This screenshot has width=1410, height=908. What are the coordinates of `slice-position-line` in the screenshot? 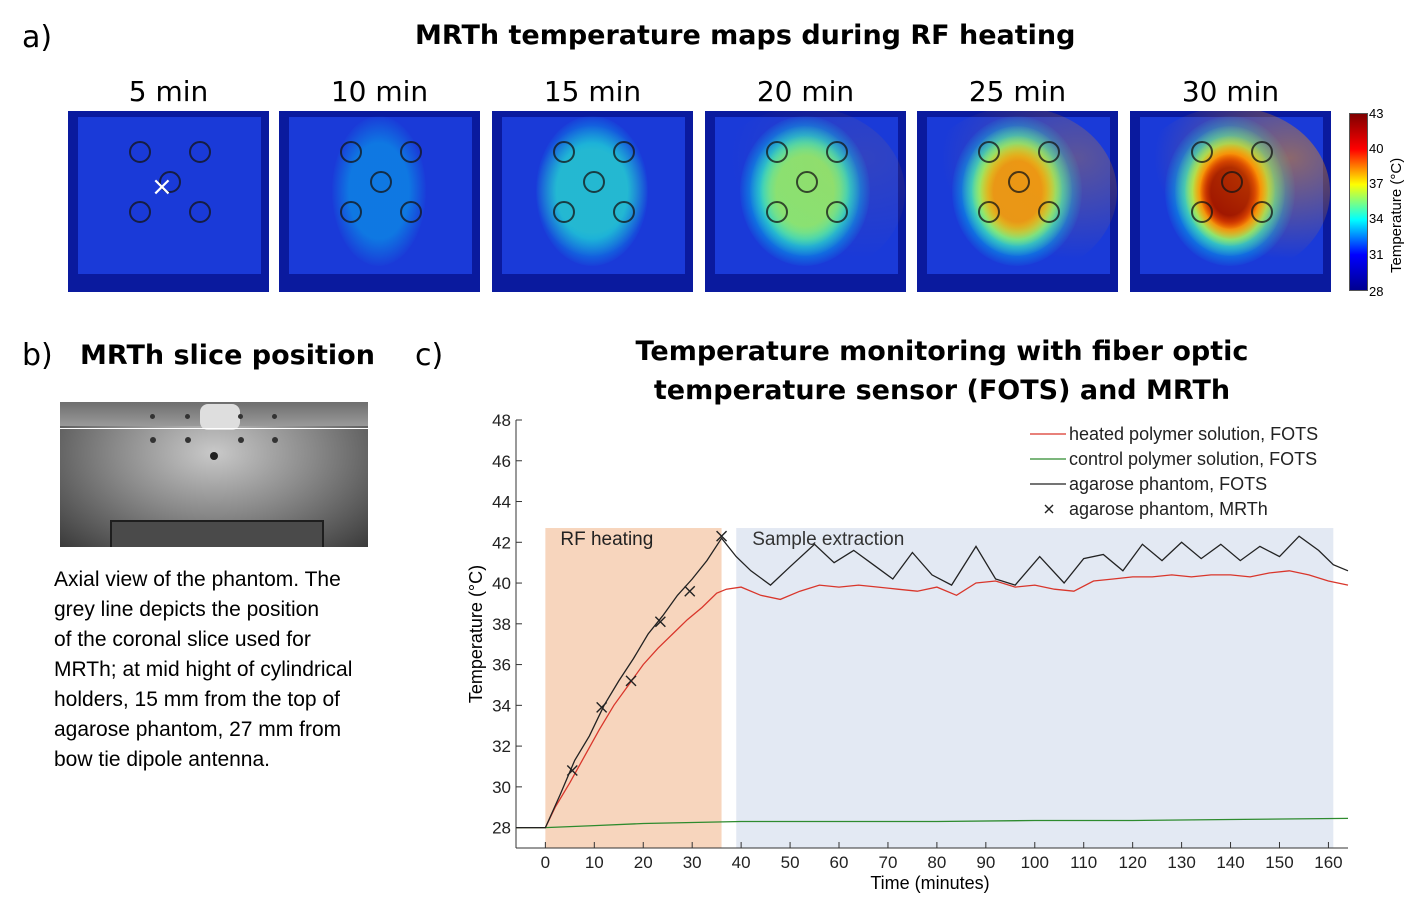 It's located at (214, 428).